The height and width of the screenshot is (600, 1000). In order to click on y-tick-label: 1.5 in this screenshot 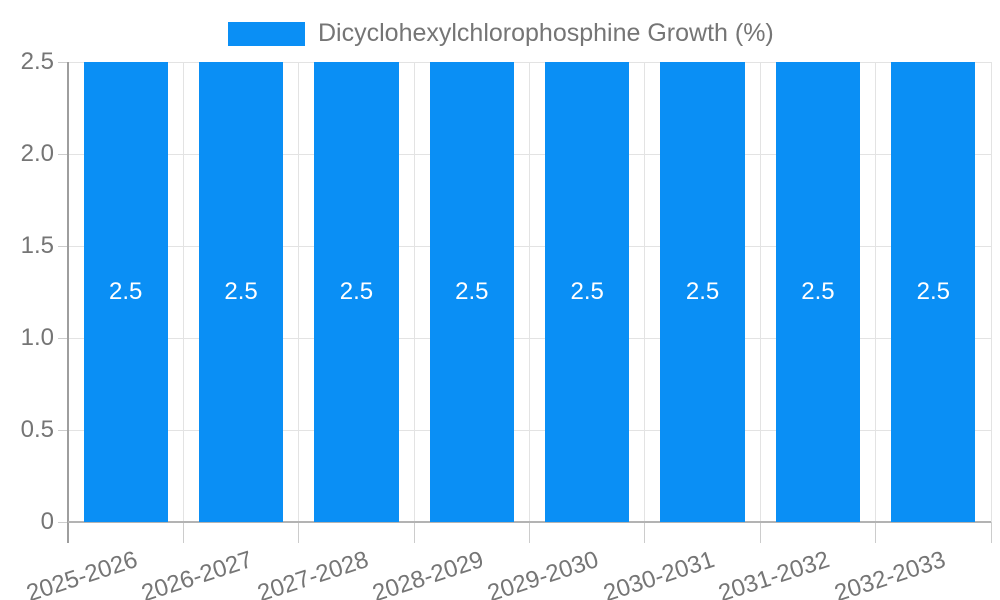, I will do `click(37, 245)`.